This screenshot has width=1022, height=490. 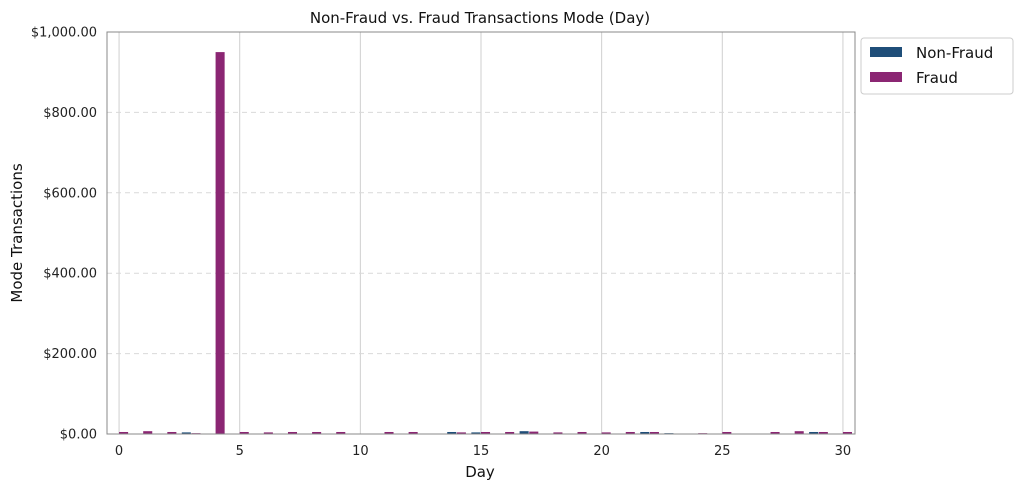 What do you see at coordinates (937, 78) in the screenshot?
I see `legend-label-fraud: Fraud` at bounding box center [937, 78].